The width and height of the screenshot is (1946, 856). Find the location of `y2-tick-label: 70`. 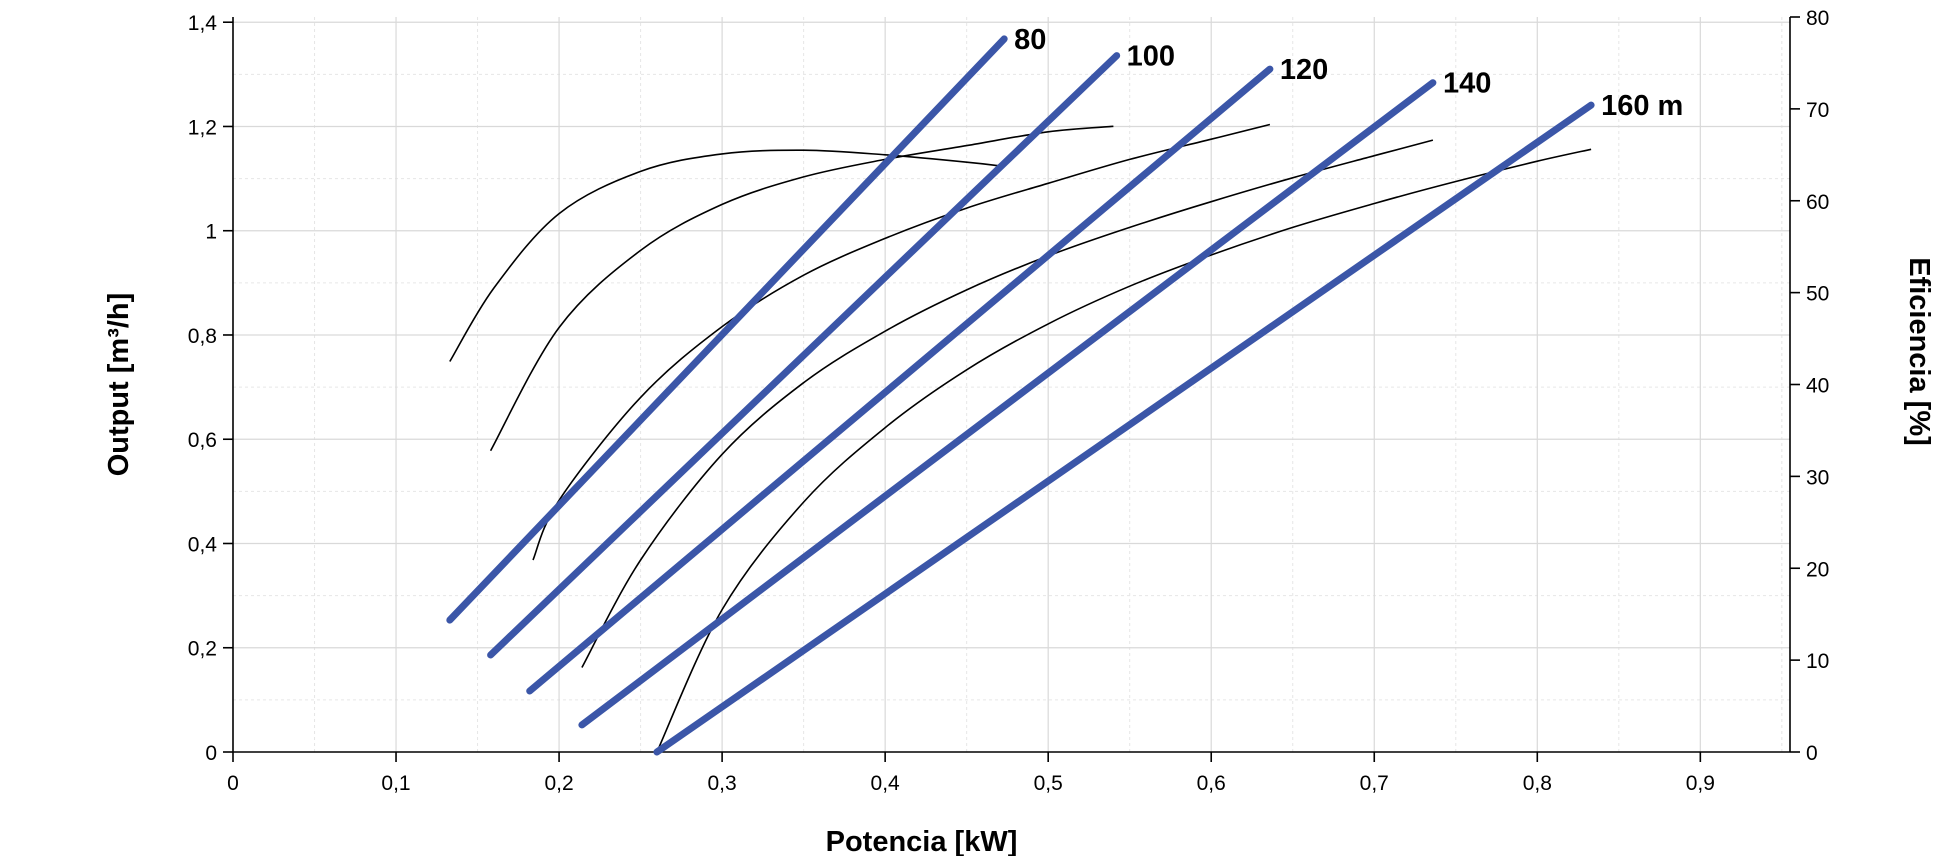

y2-tick-label: 70 is located at coordinates (1817, 110).